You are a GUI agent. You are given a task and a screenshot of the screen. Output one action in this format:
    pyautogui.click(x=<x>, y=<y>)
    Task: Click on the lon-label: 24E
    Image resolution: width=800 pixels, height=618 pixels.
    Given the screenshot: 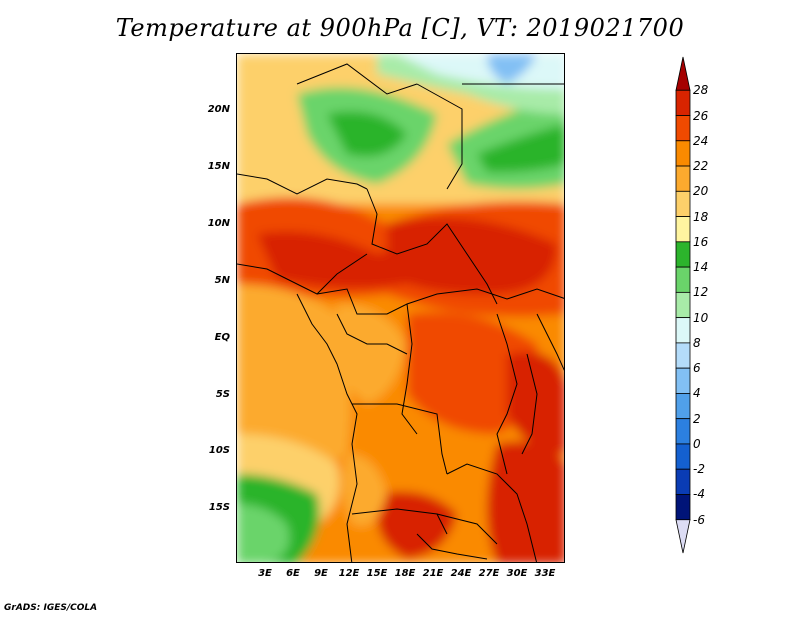 What is the action you would take?
    pyautogui.click(x=461, y=573)
    